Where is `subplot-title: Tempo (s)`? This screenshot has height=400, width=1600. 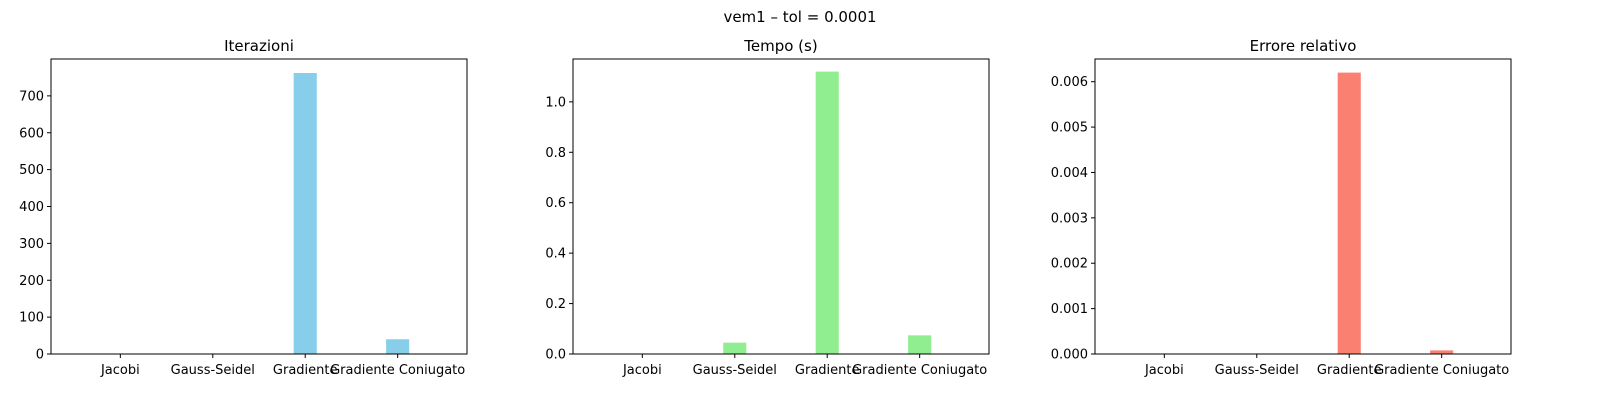
subplot-title: Tempo (s) is located at coordinates (780, 46).